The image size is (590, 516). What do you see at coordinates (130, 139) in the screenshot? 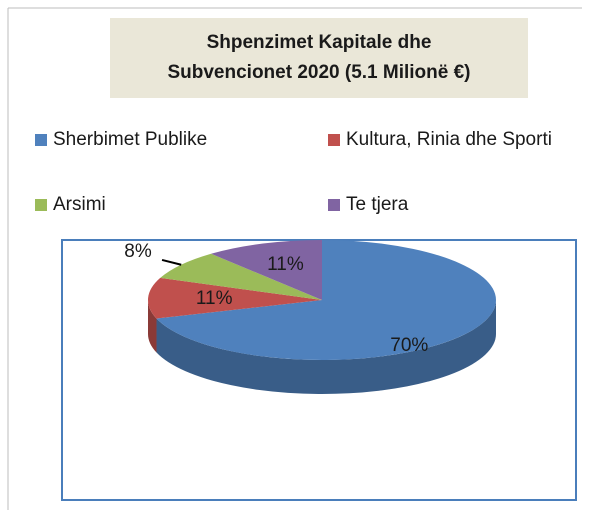
I see `legend-label: Sherbimet Publike` at bounding box center [130, 139].